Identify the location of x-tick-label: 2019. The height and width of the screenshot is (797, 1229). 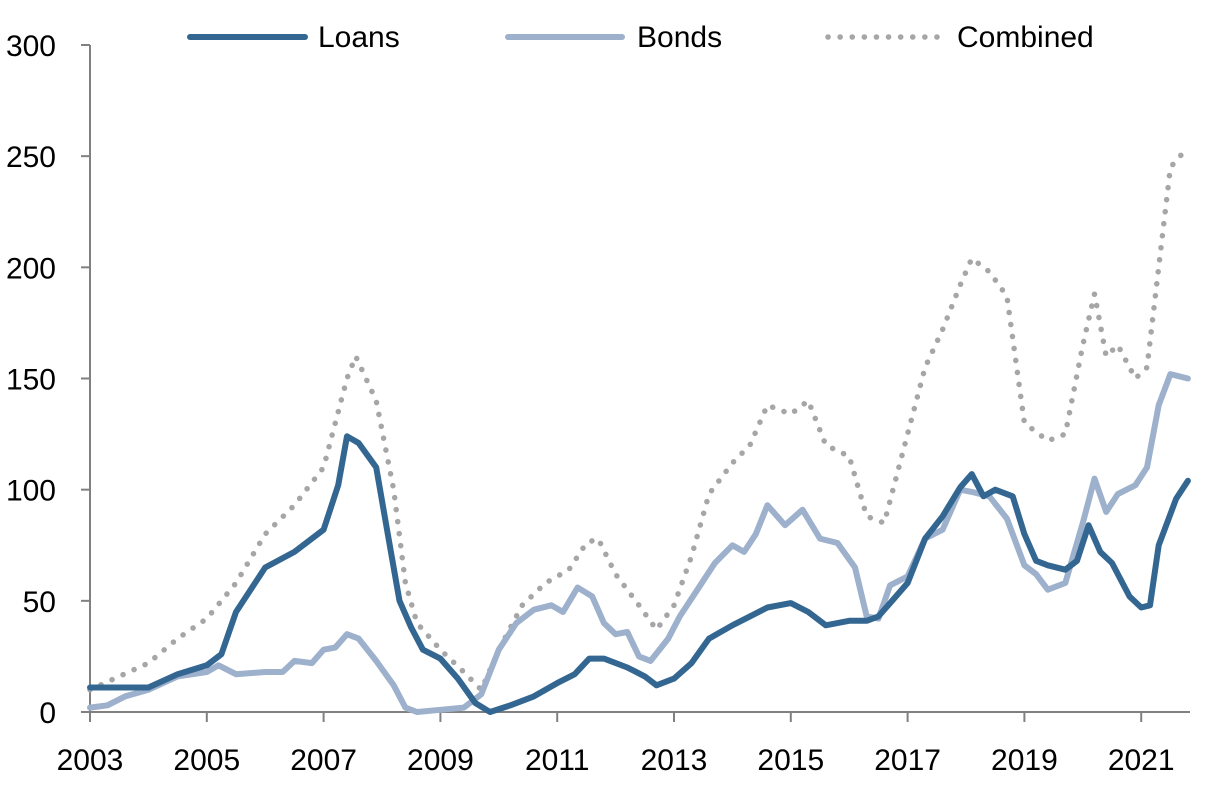
(1024, 760).